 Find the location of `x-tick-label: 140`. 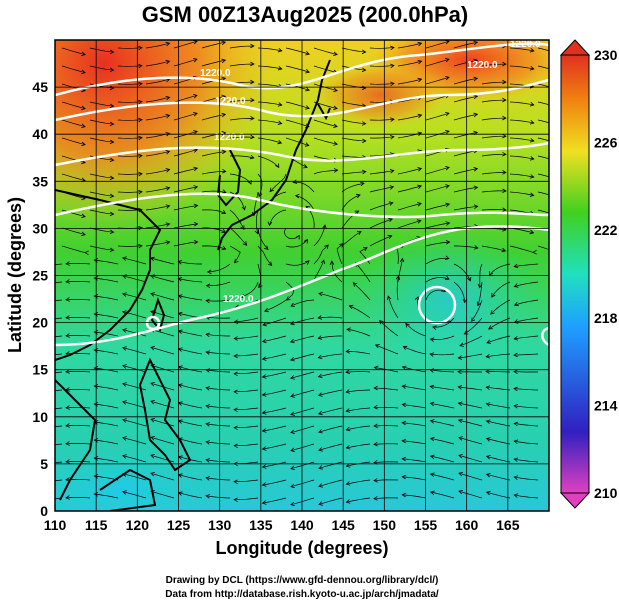

x-tick-label: 140 is located at coordinates (302, 525).